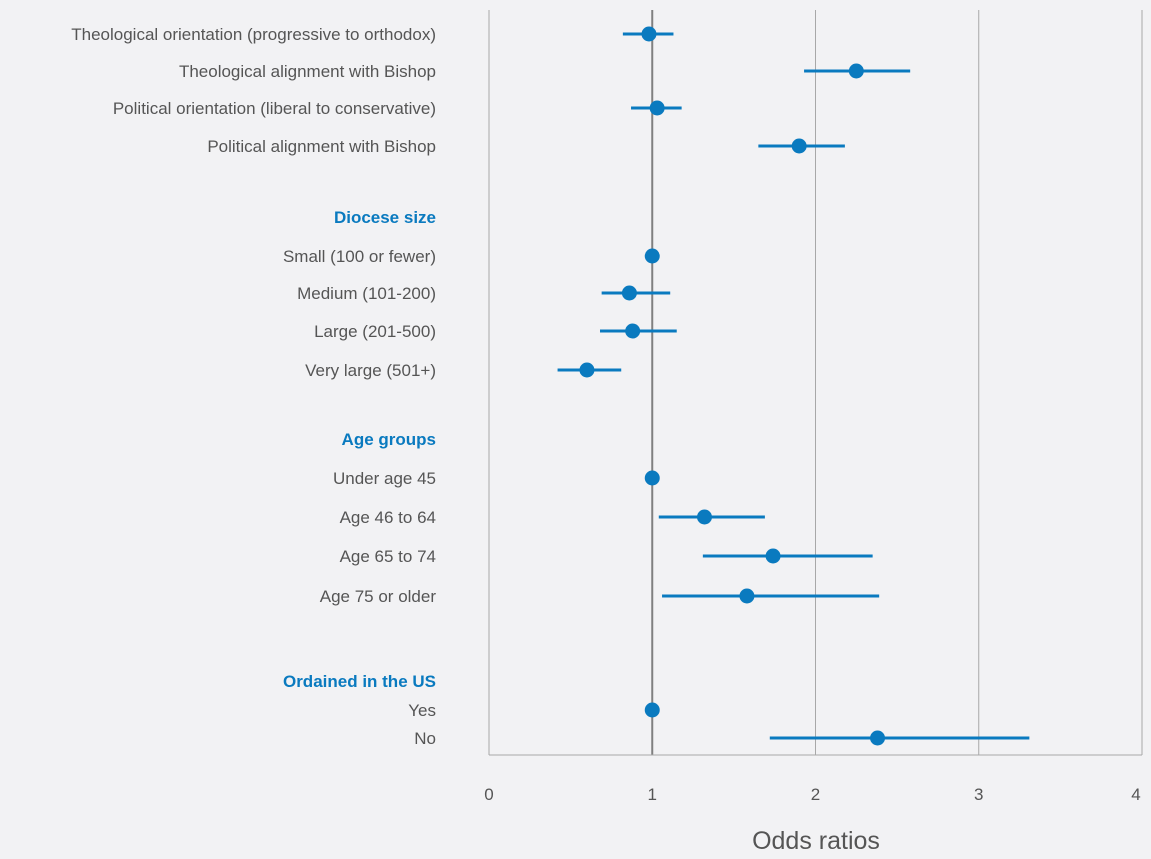  Describe the element at coordinates (813, 779) in the screenshot. I see `x-axis: 0 1 2 3 4` at that location.